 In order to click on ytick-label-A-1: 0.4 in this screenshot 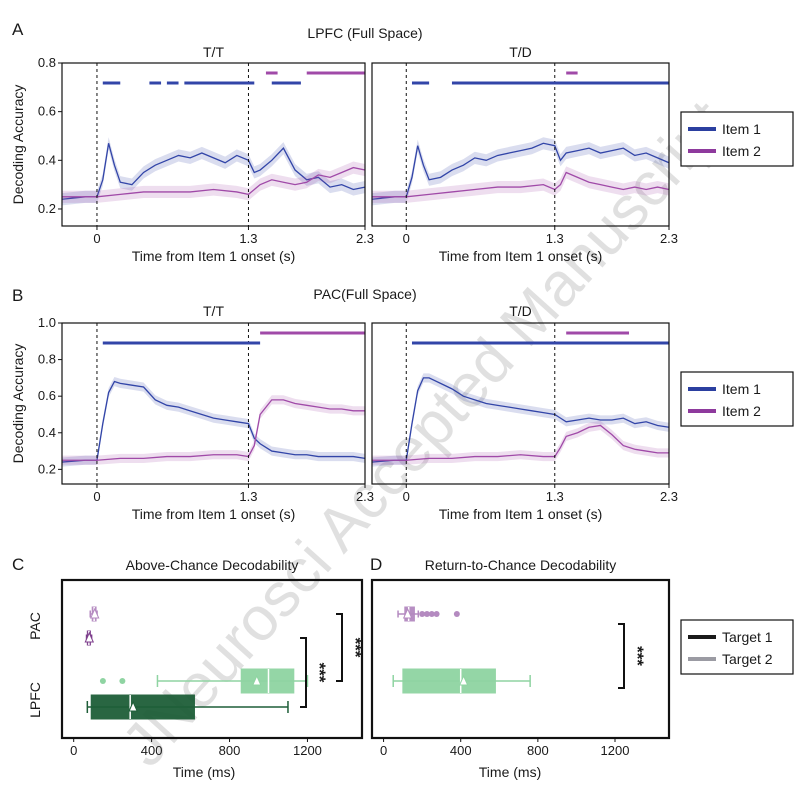, I will do `click(47, 159)`.